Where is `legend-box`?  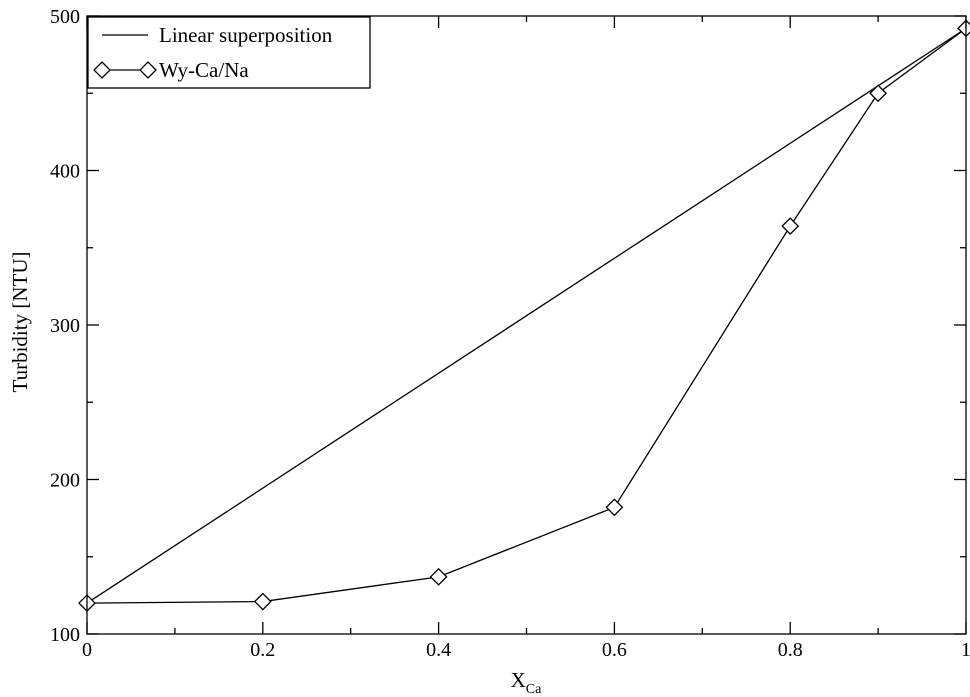 legend-box is located at coordinates (229, 52).